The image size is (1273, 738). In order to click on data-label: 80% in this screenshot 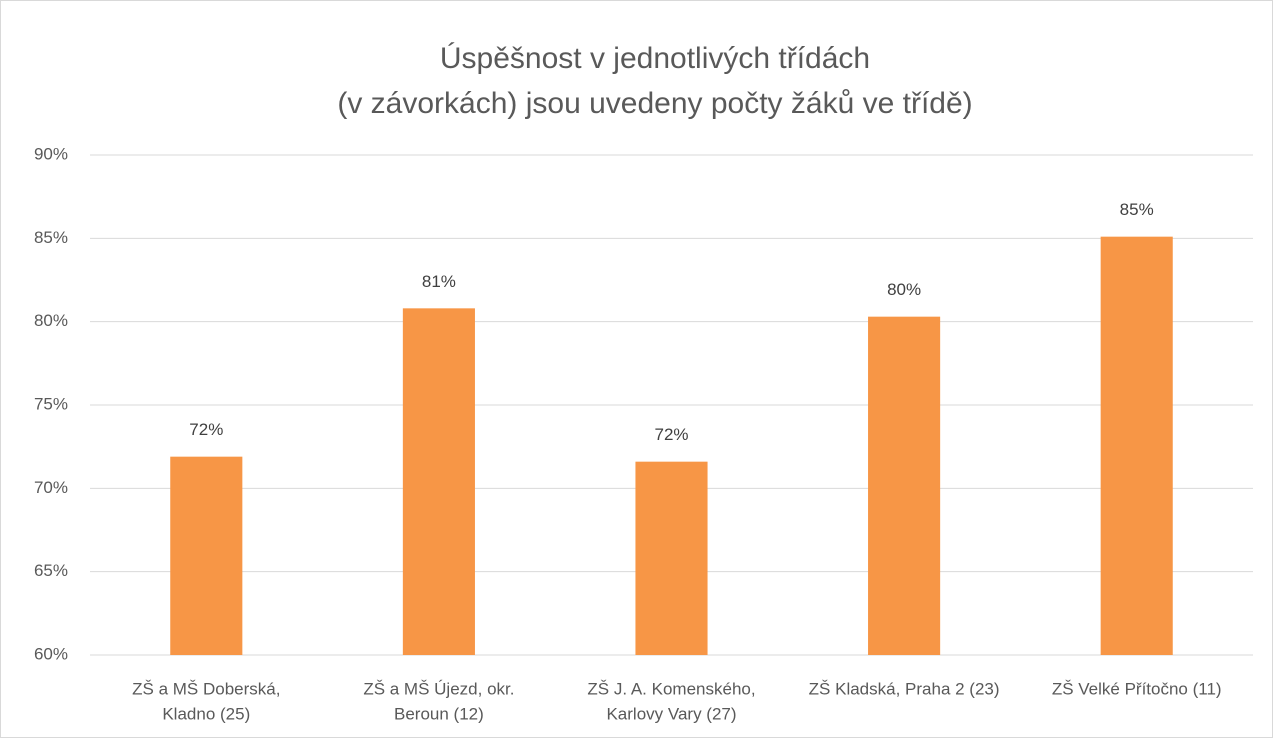, I will do `click(904, 289)`.